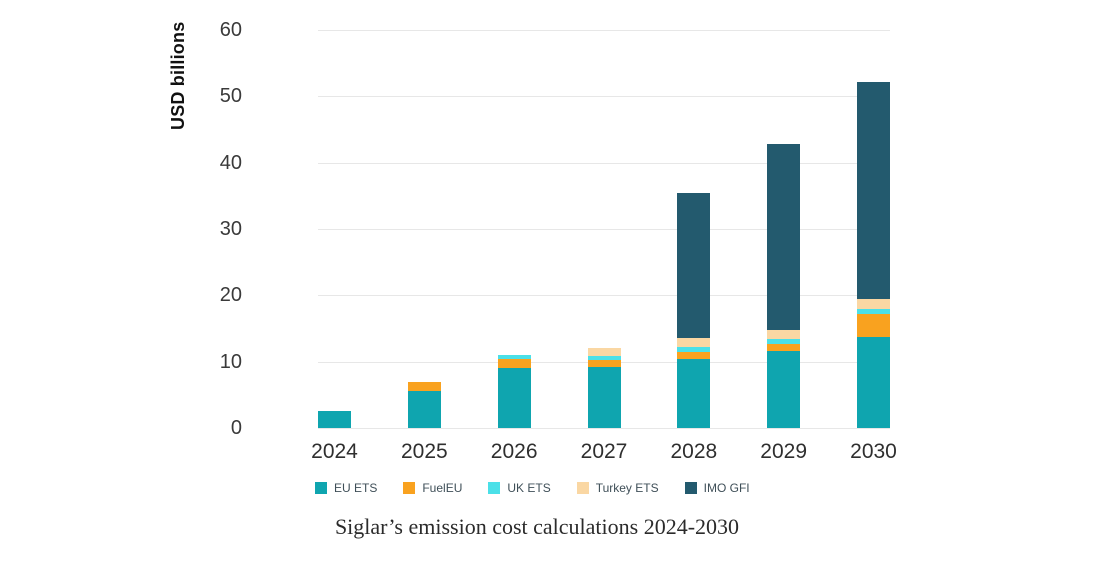  Describe the element at coordinates (604, 397) in the screenshot. I see `bar-2027-eu-ets` at that location.